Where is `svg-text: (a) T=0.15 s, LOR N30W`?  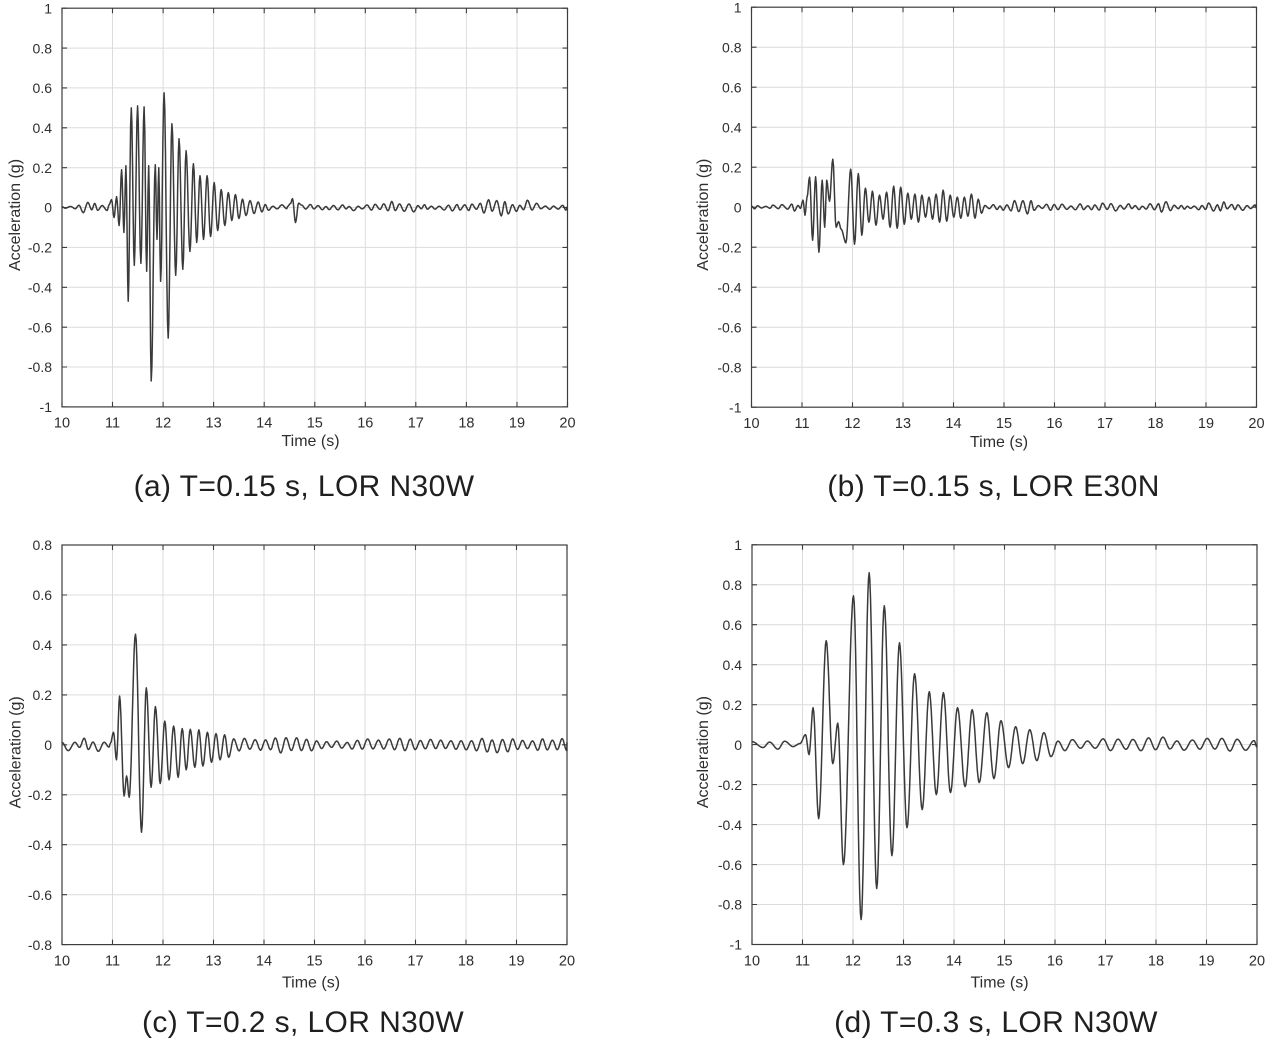 svg-text: (a) T=0.15 s, LOR N30W is located at coordinates (304, 486).